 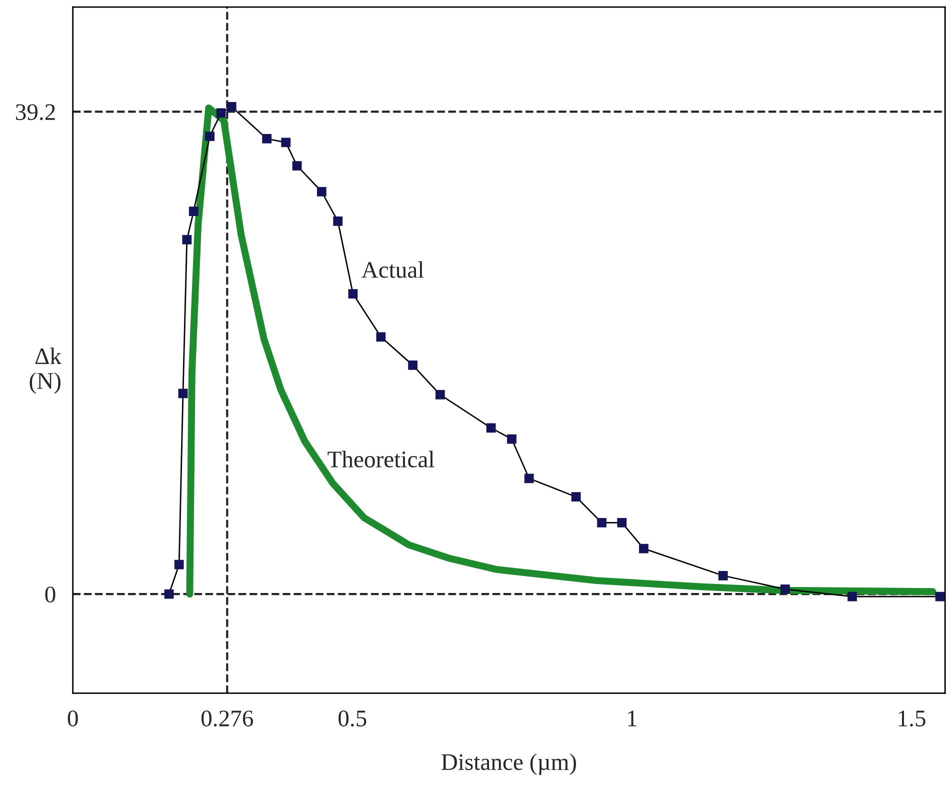 What do you see at coordinates (46, 371) in the screenshot?
I see `y-axis-title: Δk (N)` at bounding box center [46, 371].